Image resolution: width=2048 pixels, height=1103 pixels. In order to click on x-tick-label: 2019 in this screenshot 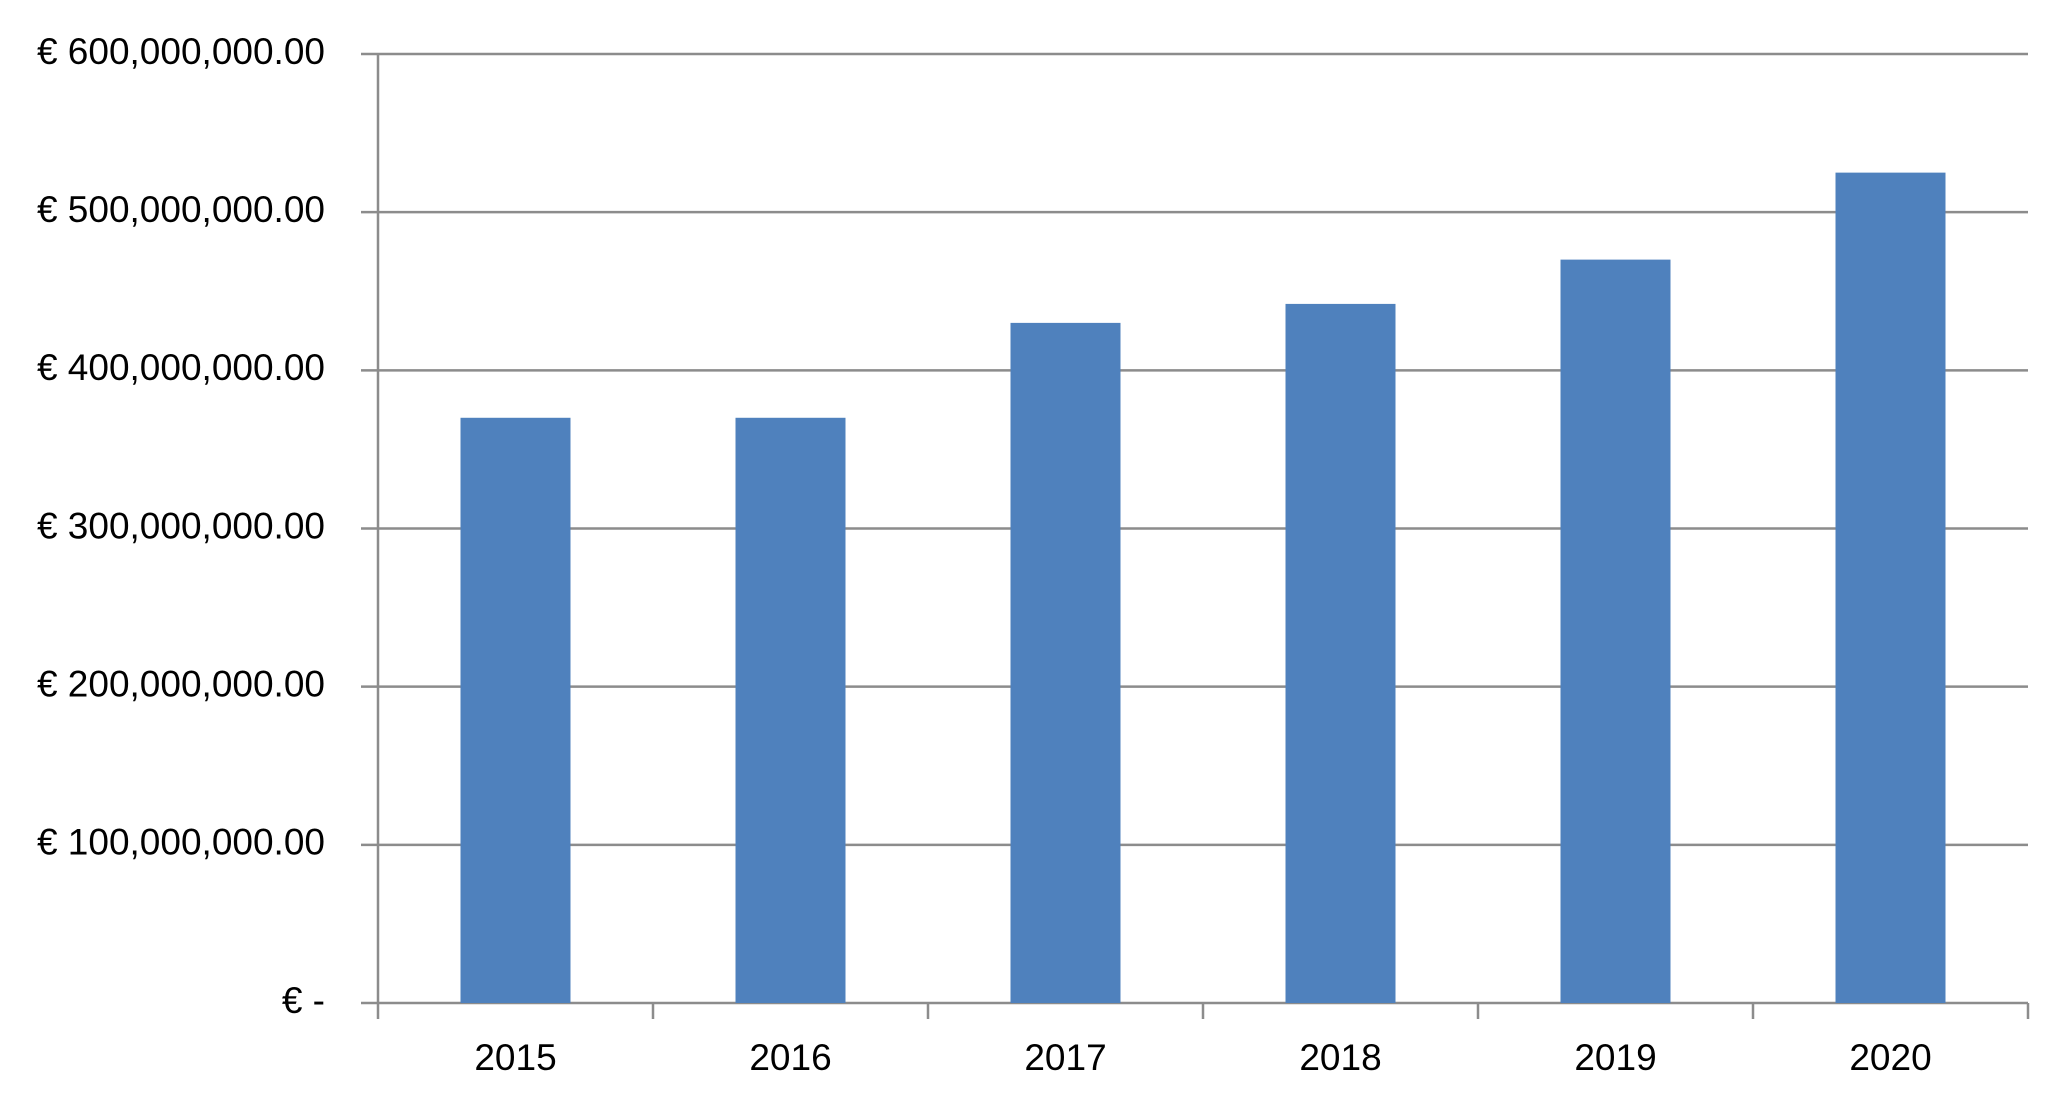, I will do `click(1615, 1057)`.